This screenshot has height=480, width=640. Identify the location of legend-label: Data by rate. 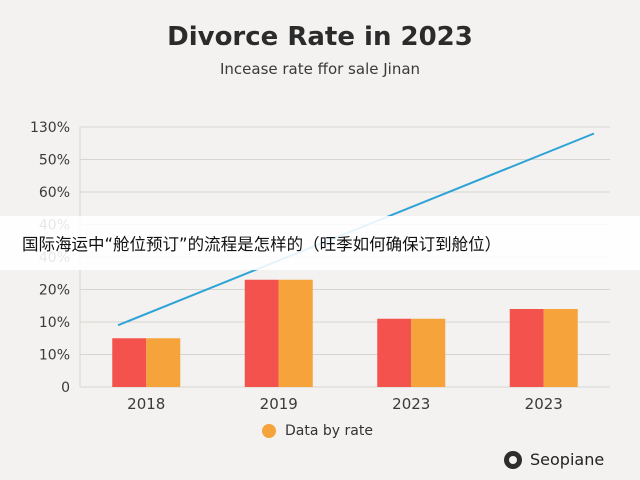
(329, 431).